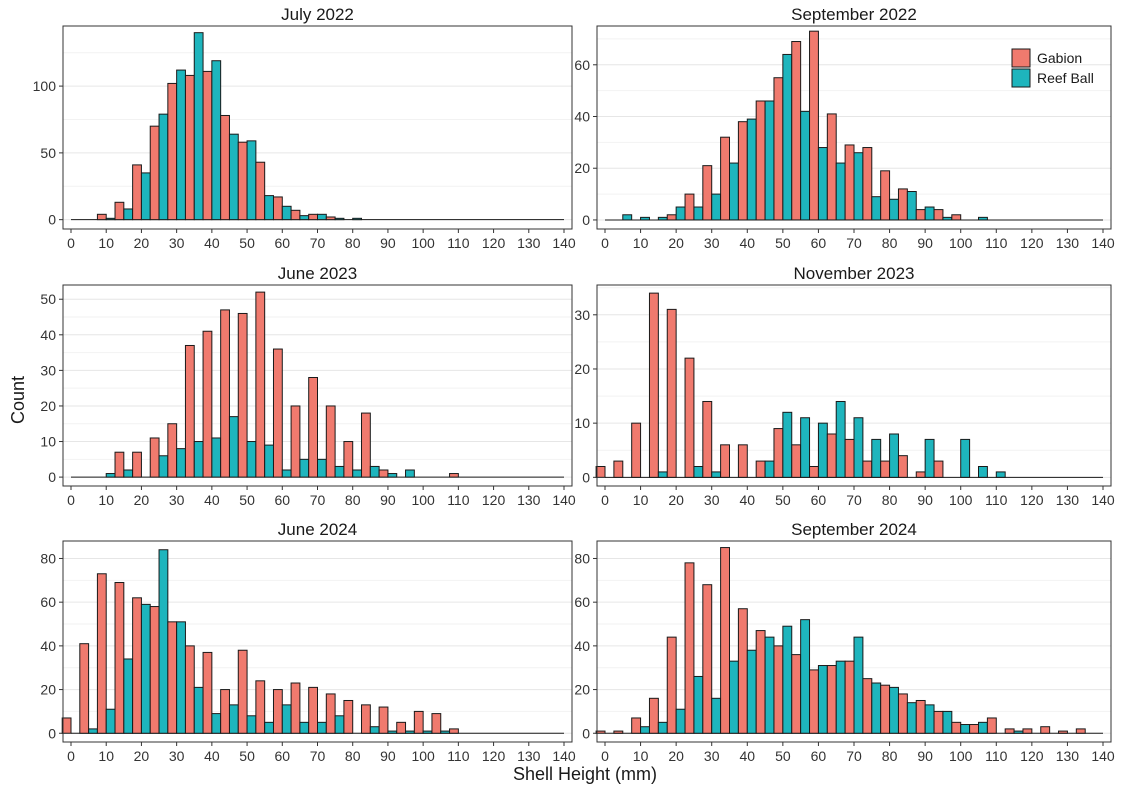 This screenshot has width=1123, height=788. Describe the element at coordinates (48, 335) in the screenshot. I see `y-tick-label: 40` at that location.